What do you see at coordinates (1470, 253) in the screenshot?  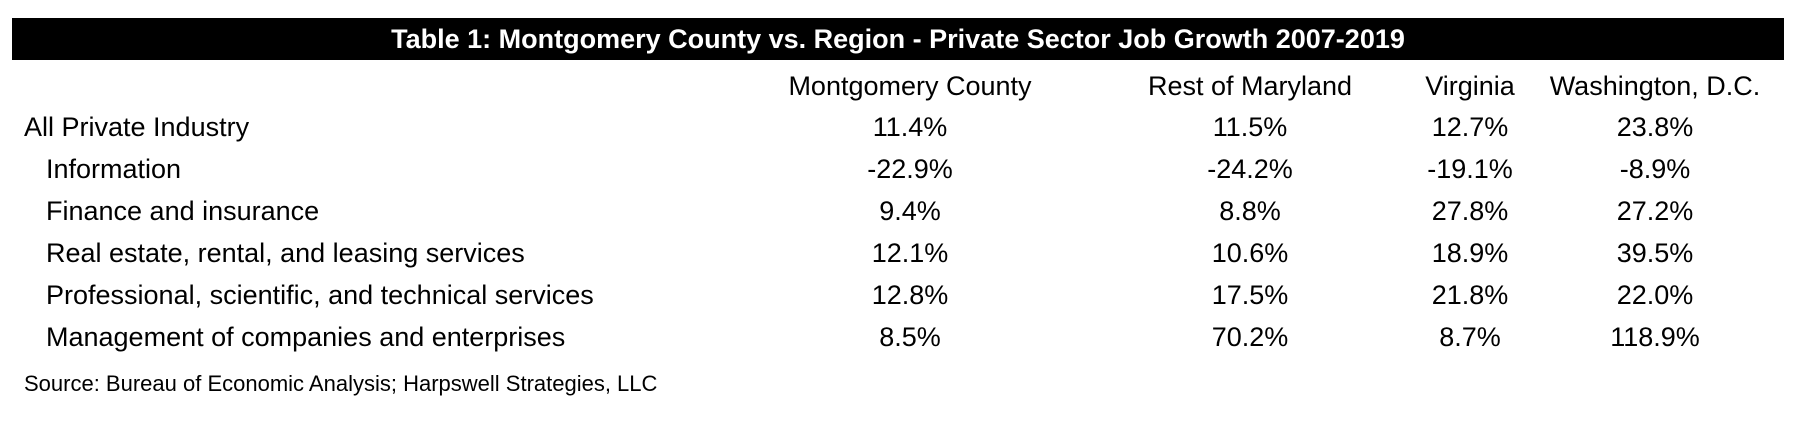 I see `table-cell: 18.9%` at bounding box center [1470, 253].